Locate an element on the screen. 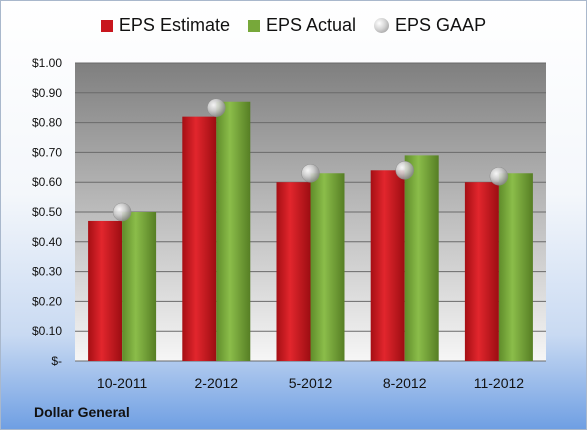 Image resolution: width=587 pixels, height=430 pixels. y-tick-label: $0.50 is located at coordinates (47, 212).